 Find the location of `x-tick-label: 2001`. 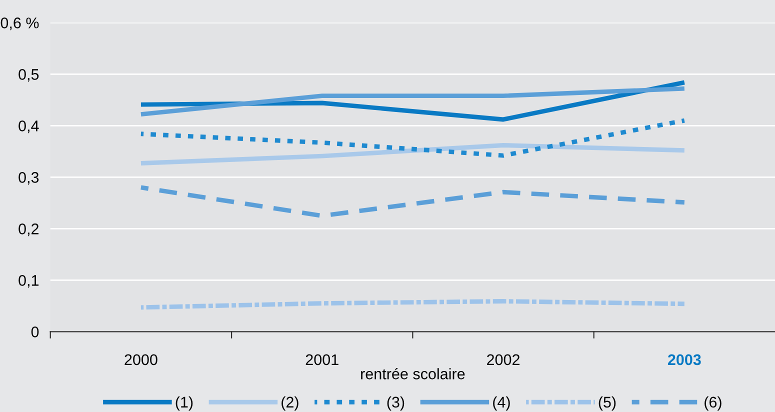

x-tick-label: 2001 is located at coordinates (322, 360).